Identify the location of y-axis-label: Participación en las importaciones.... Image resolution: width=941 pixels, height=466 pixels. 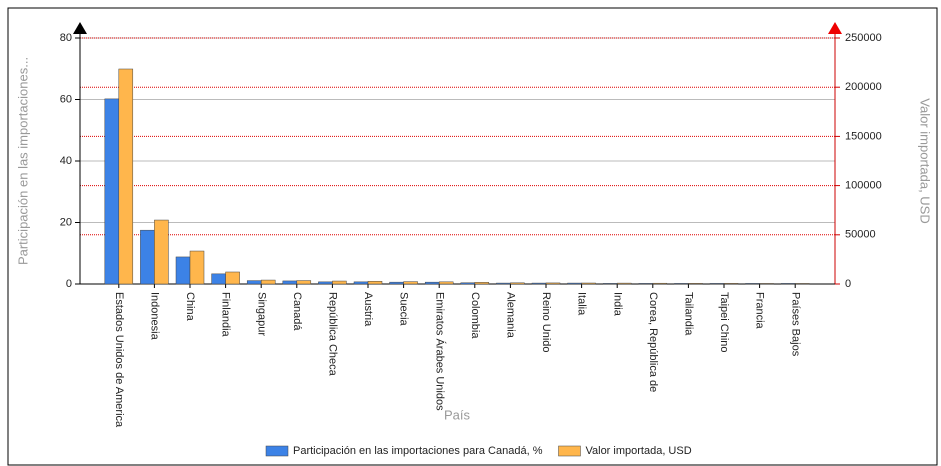
(22, 161).